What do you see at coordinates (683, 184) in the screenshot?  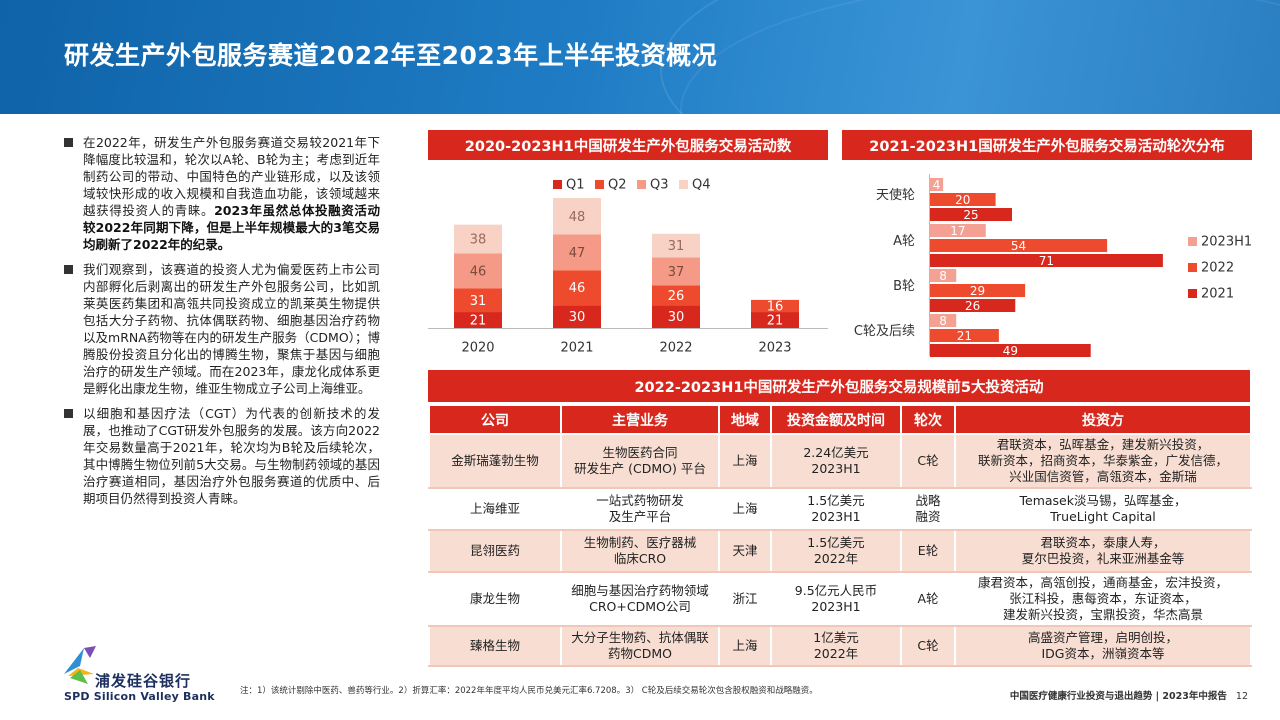 I see `legend-swatch-q4` at bounding box center [683, 184].